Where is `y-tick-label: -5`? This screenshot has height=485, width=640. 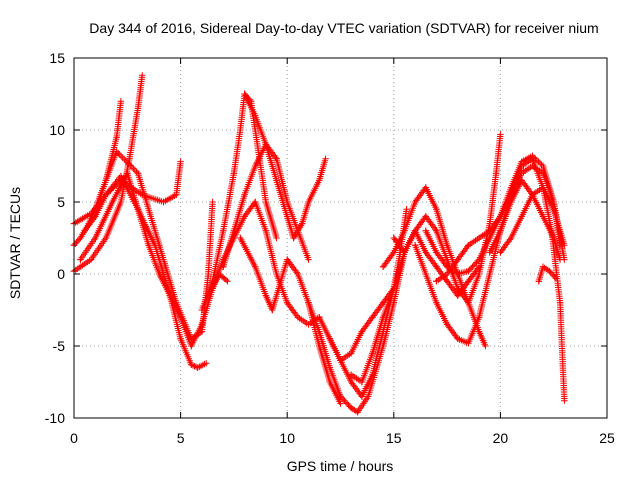 y-tick-label: -5 is located at coordinates (59, 346).